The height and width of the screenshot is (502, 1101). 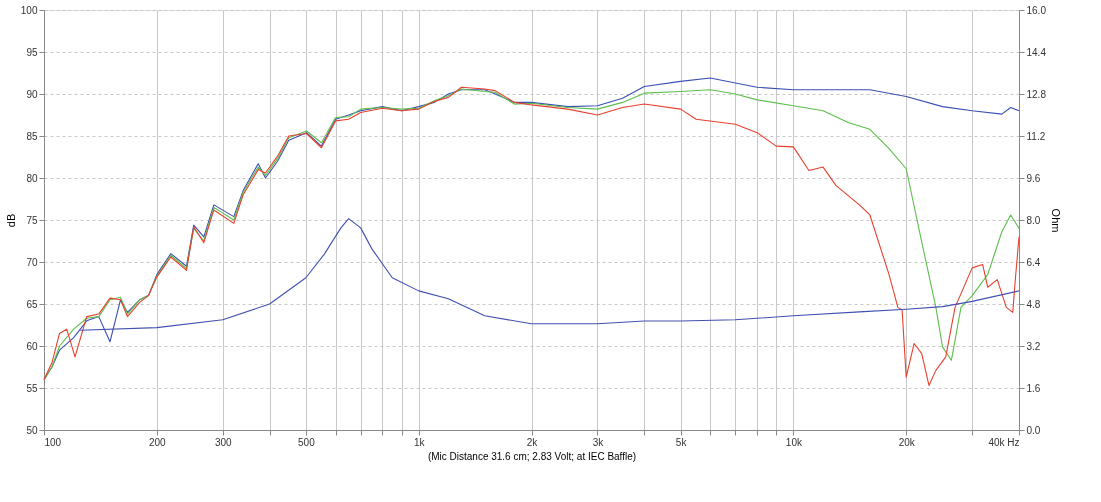 I want to click on y2-tick-label: 3.2, so click(x=1033, y=346).